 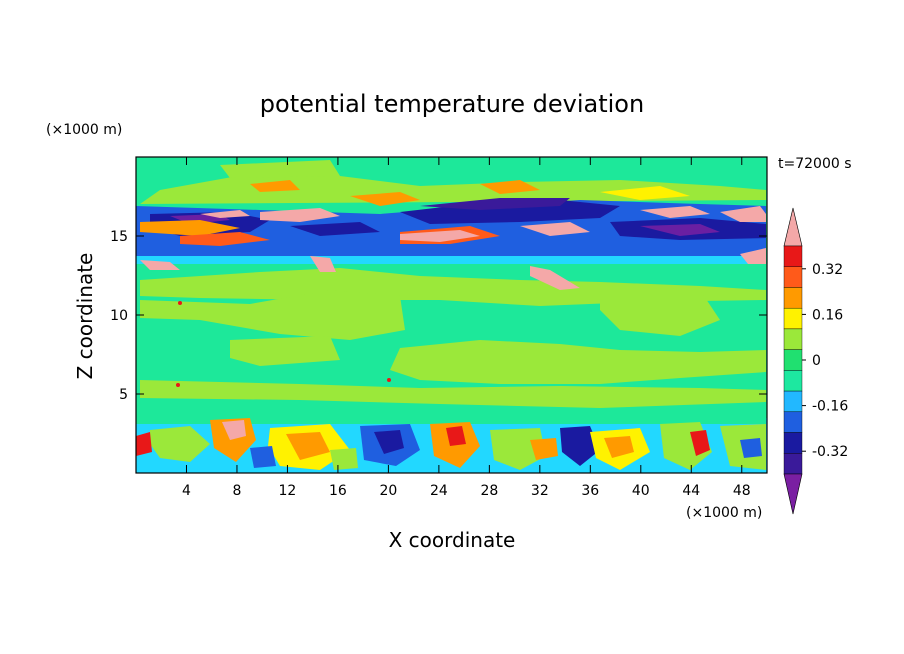 I want to click on x-tick-label: 8, so click(x=236, y=491).